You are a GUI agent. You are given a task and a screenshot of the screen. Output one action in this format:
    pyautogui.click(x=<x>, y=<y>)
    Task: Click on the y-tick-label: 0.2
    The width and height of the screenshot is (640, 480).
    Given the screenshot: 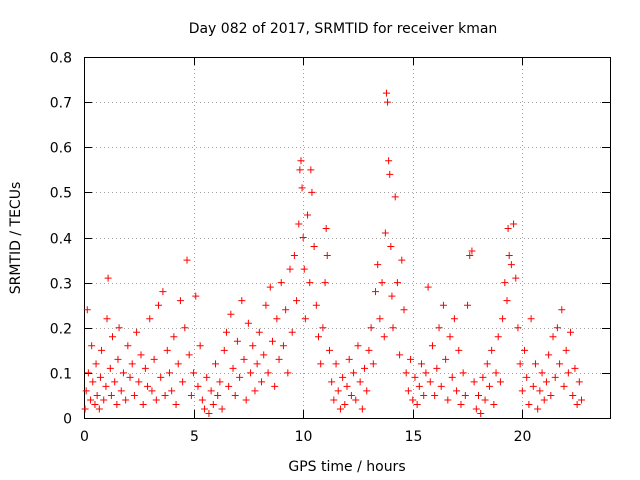 What is the action you would take?
    pyautogui.click(x=61, y=330)
    